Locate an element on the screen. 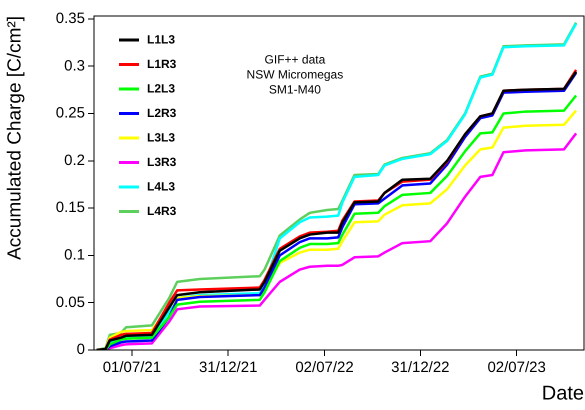  legend-label: L2L3 is located at coordinates (161, 88).